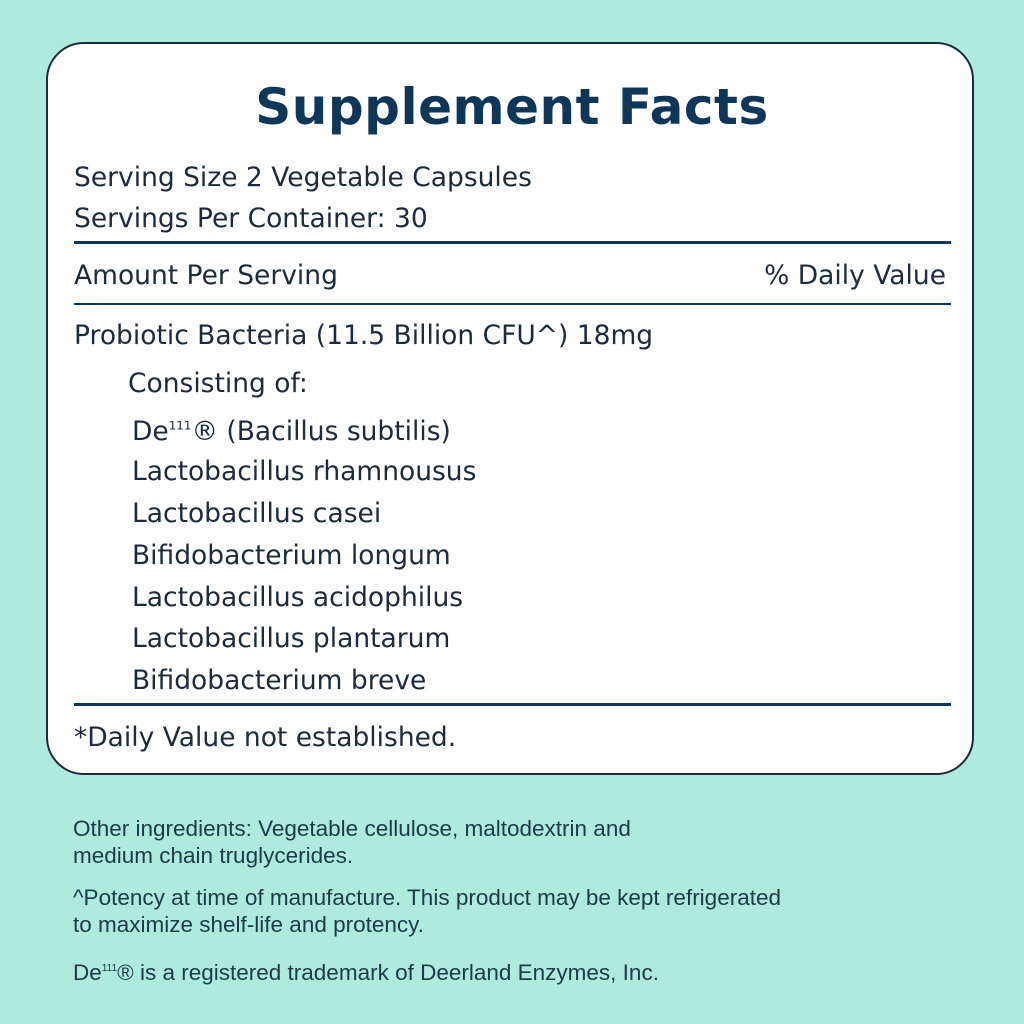 Image resolution: width=1024 pixels, height=1024 pixels. I want to click on strain-suffix: ® (Bacillus subtilis), so click(321, 431).